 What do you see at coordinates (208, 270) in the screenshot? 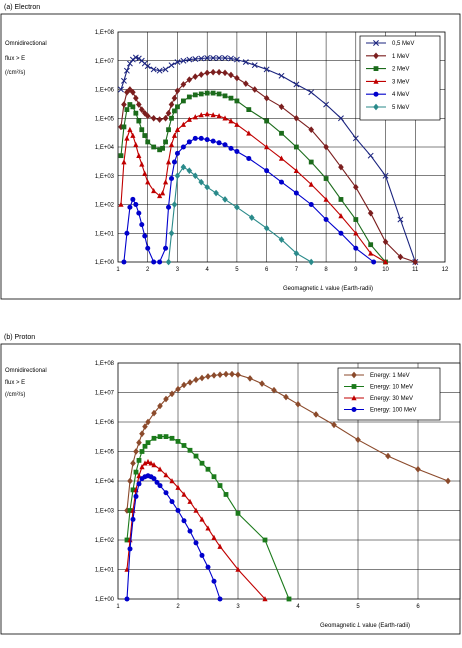
I see `panel-a-x-tick-label: 4` at bounding box center [208, 270].